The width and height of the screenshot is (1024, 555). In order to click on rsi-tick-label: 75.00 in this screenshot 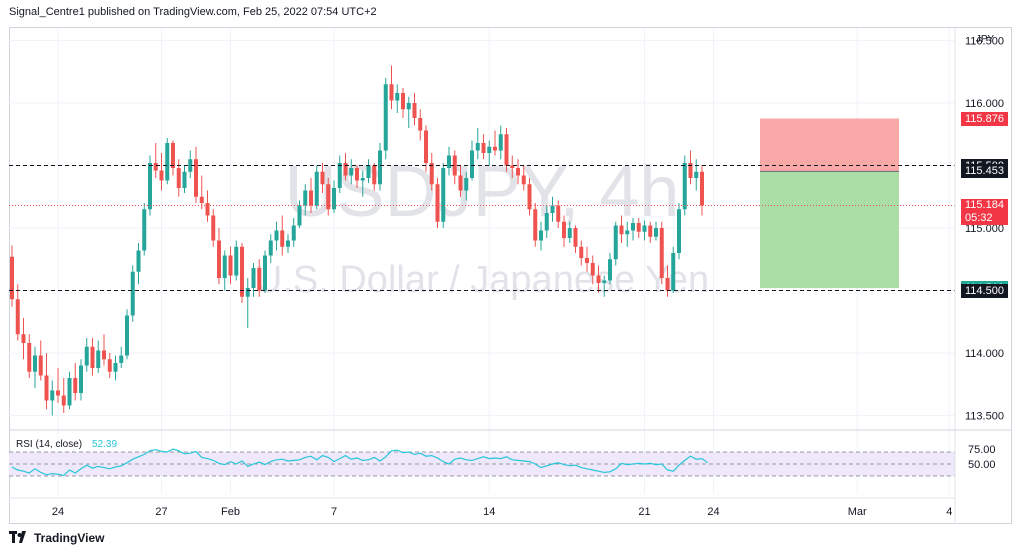, I will do `click(982, 450)`.